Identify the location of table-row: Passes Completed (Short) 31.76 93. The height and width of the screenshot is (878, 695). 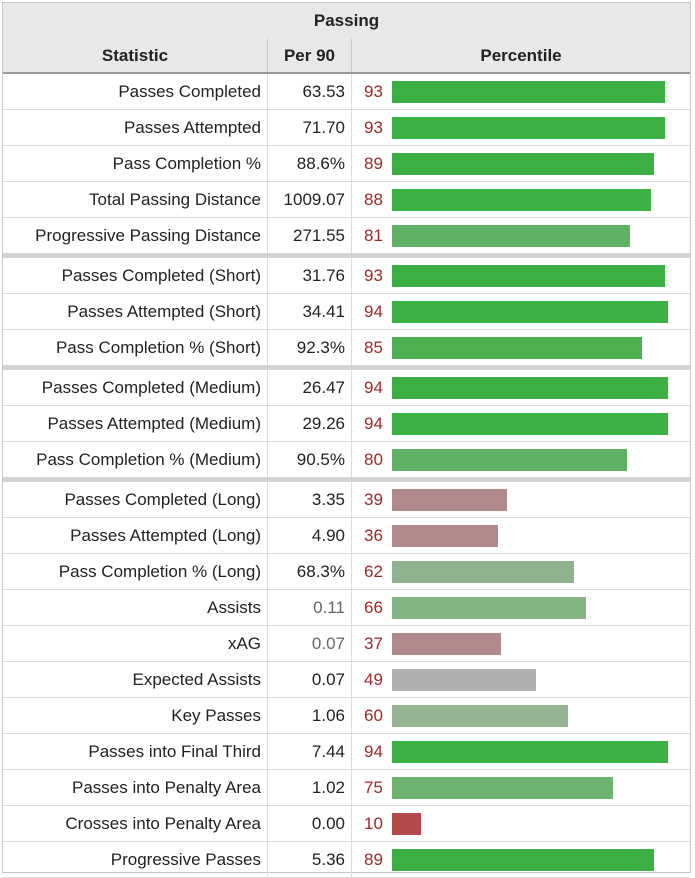
(346, 276).